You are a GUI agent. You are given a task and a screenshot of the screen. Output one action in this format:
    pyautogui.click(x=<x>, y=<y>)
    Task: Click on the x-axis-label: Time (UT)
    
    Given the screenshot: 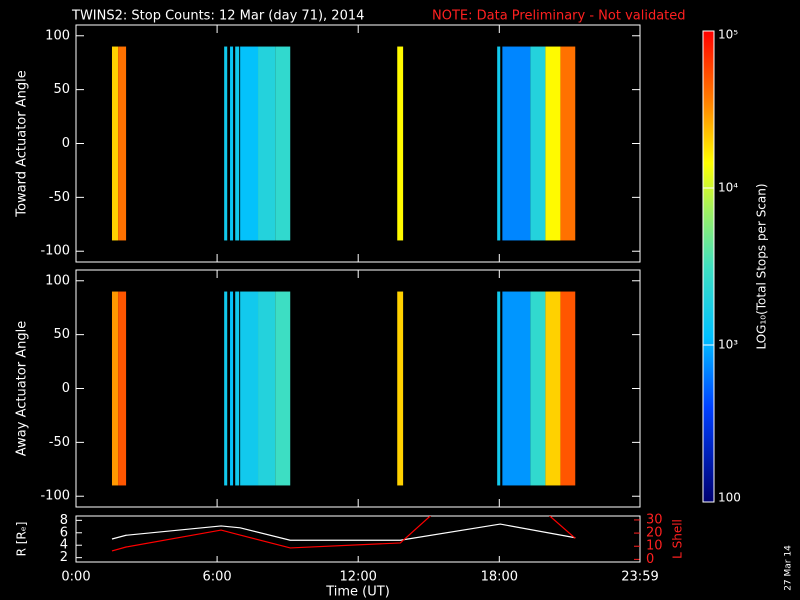 What is the action you would take?
    pyautogui.click(x=357, y=592)
    